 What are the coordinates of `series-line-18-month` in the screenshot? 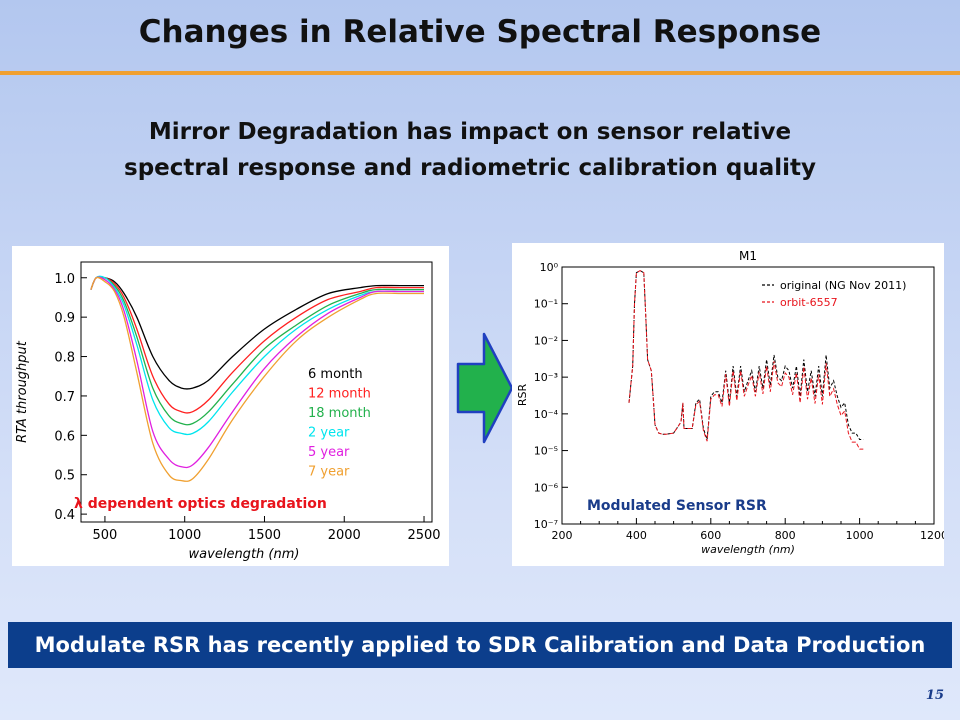 It's located at (257, 350).